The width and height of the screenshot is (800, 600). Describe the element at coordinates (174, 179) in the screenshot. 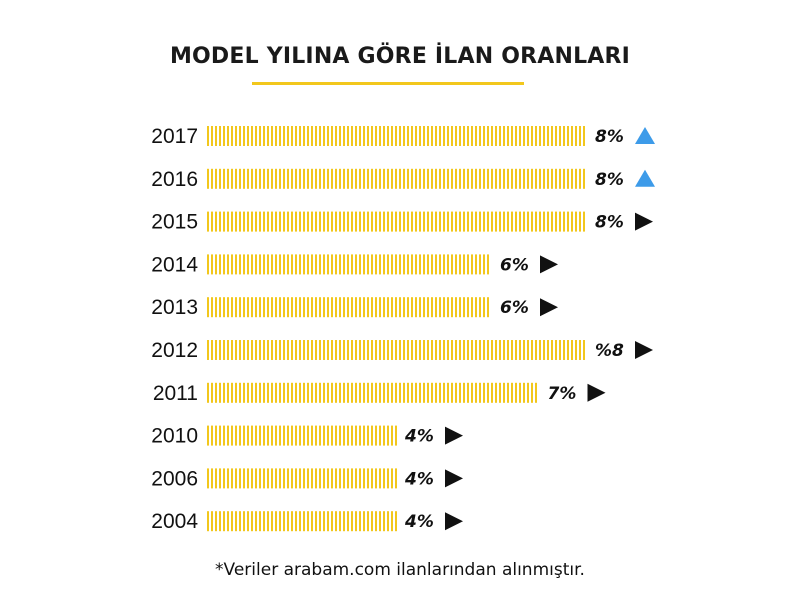

I see `category-label-2016: 2016` at that location.